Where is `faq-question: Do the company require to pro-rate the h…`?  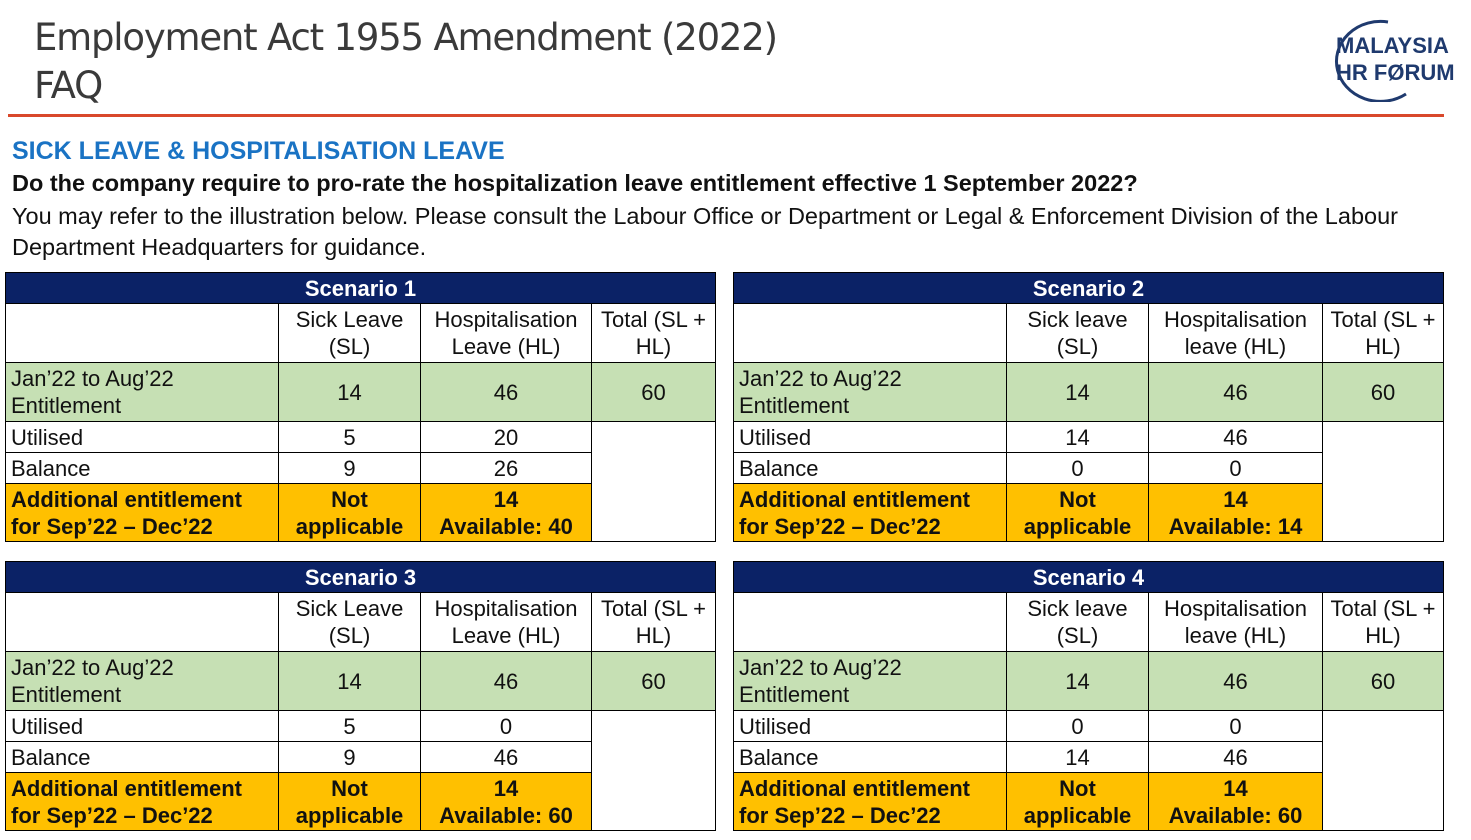
faq-question: Do the company require to pro-rate the h… is located at coordinates (575, 183).